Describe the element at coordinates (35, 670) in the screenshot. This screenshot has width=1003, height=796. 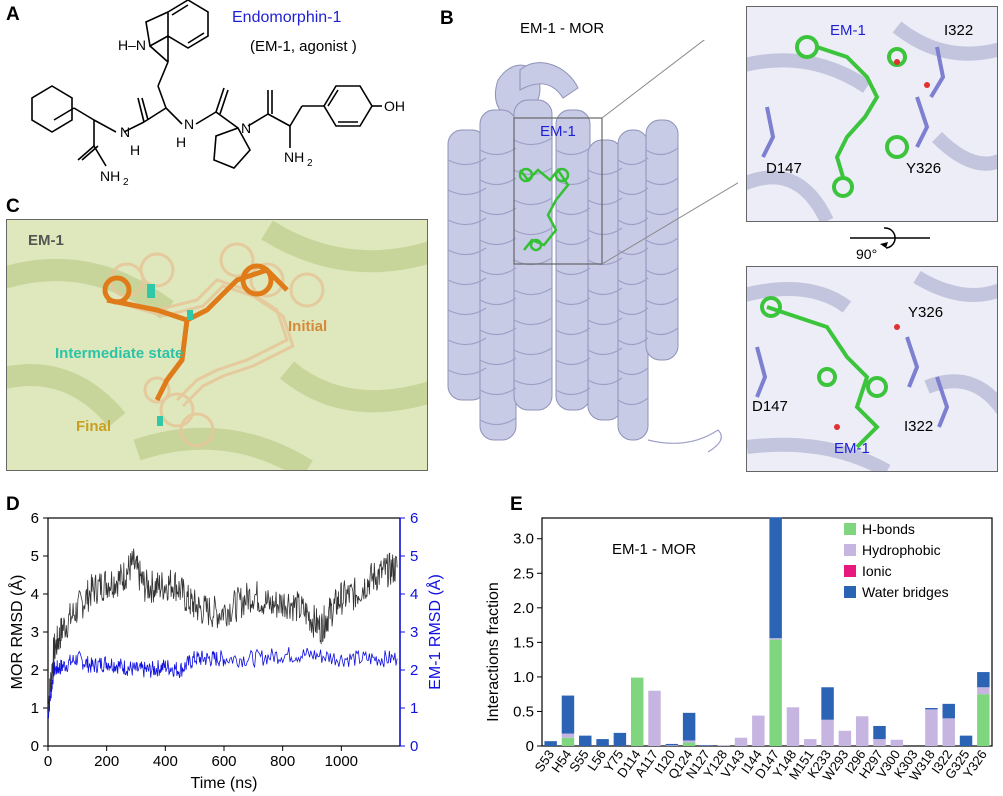
I see `y-left-tick-label: 2` at that location.